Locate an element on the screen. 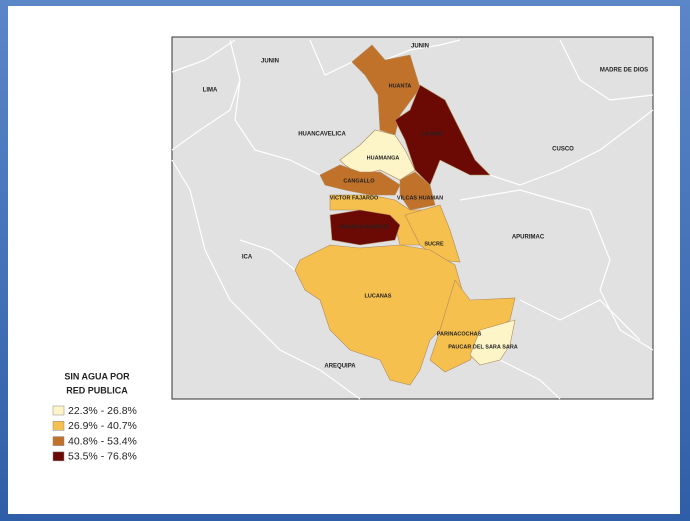 The height and width of the screenshot is (521, 690). province-label: VICTOR FAJARDO is located at coordinates (354, 198).